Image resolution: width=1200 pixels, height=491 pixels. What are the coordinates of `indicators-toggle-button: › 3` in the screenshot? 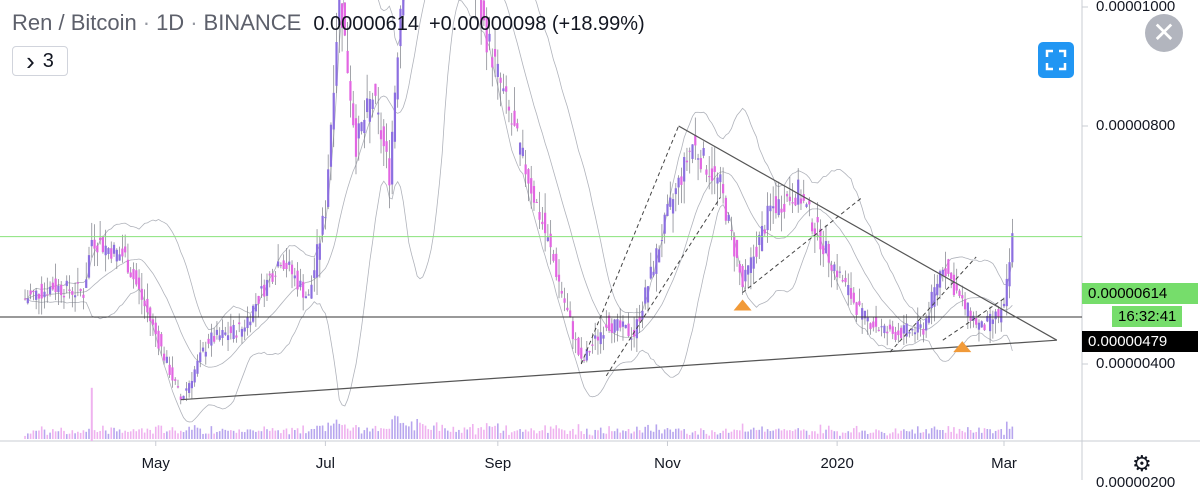 It's located at (40, 61).